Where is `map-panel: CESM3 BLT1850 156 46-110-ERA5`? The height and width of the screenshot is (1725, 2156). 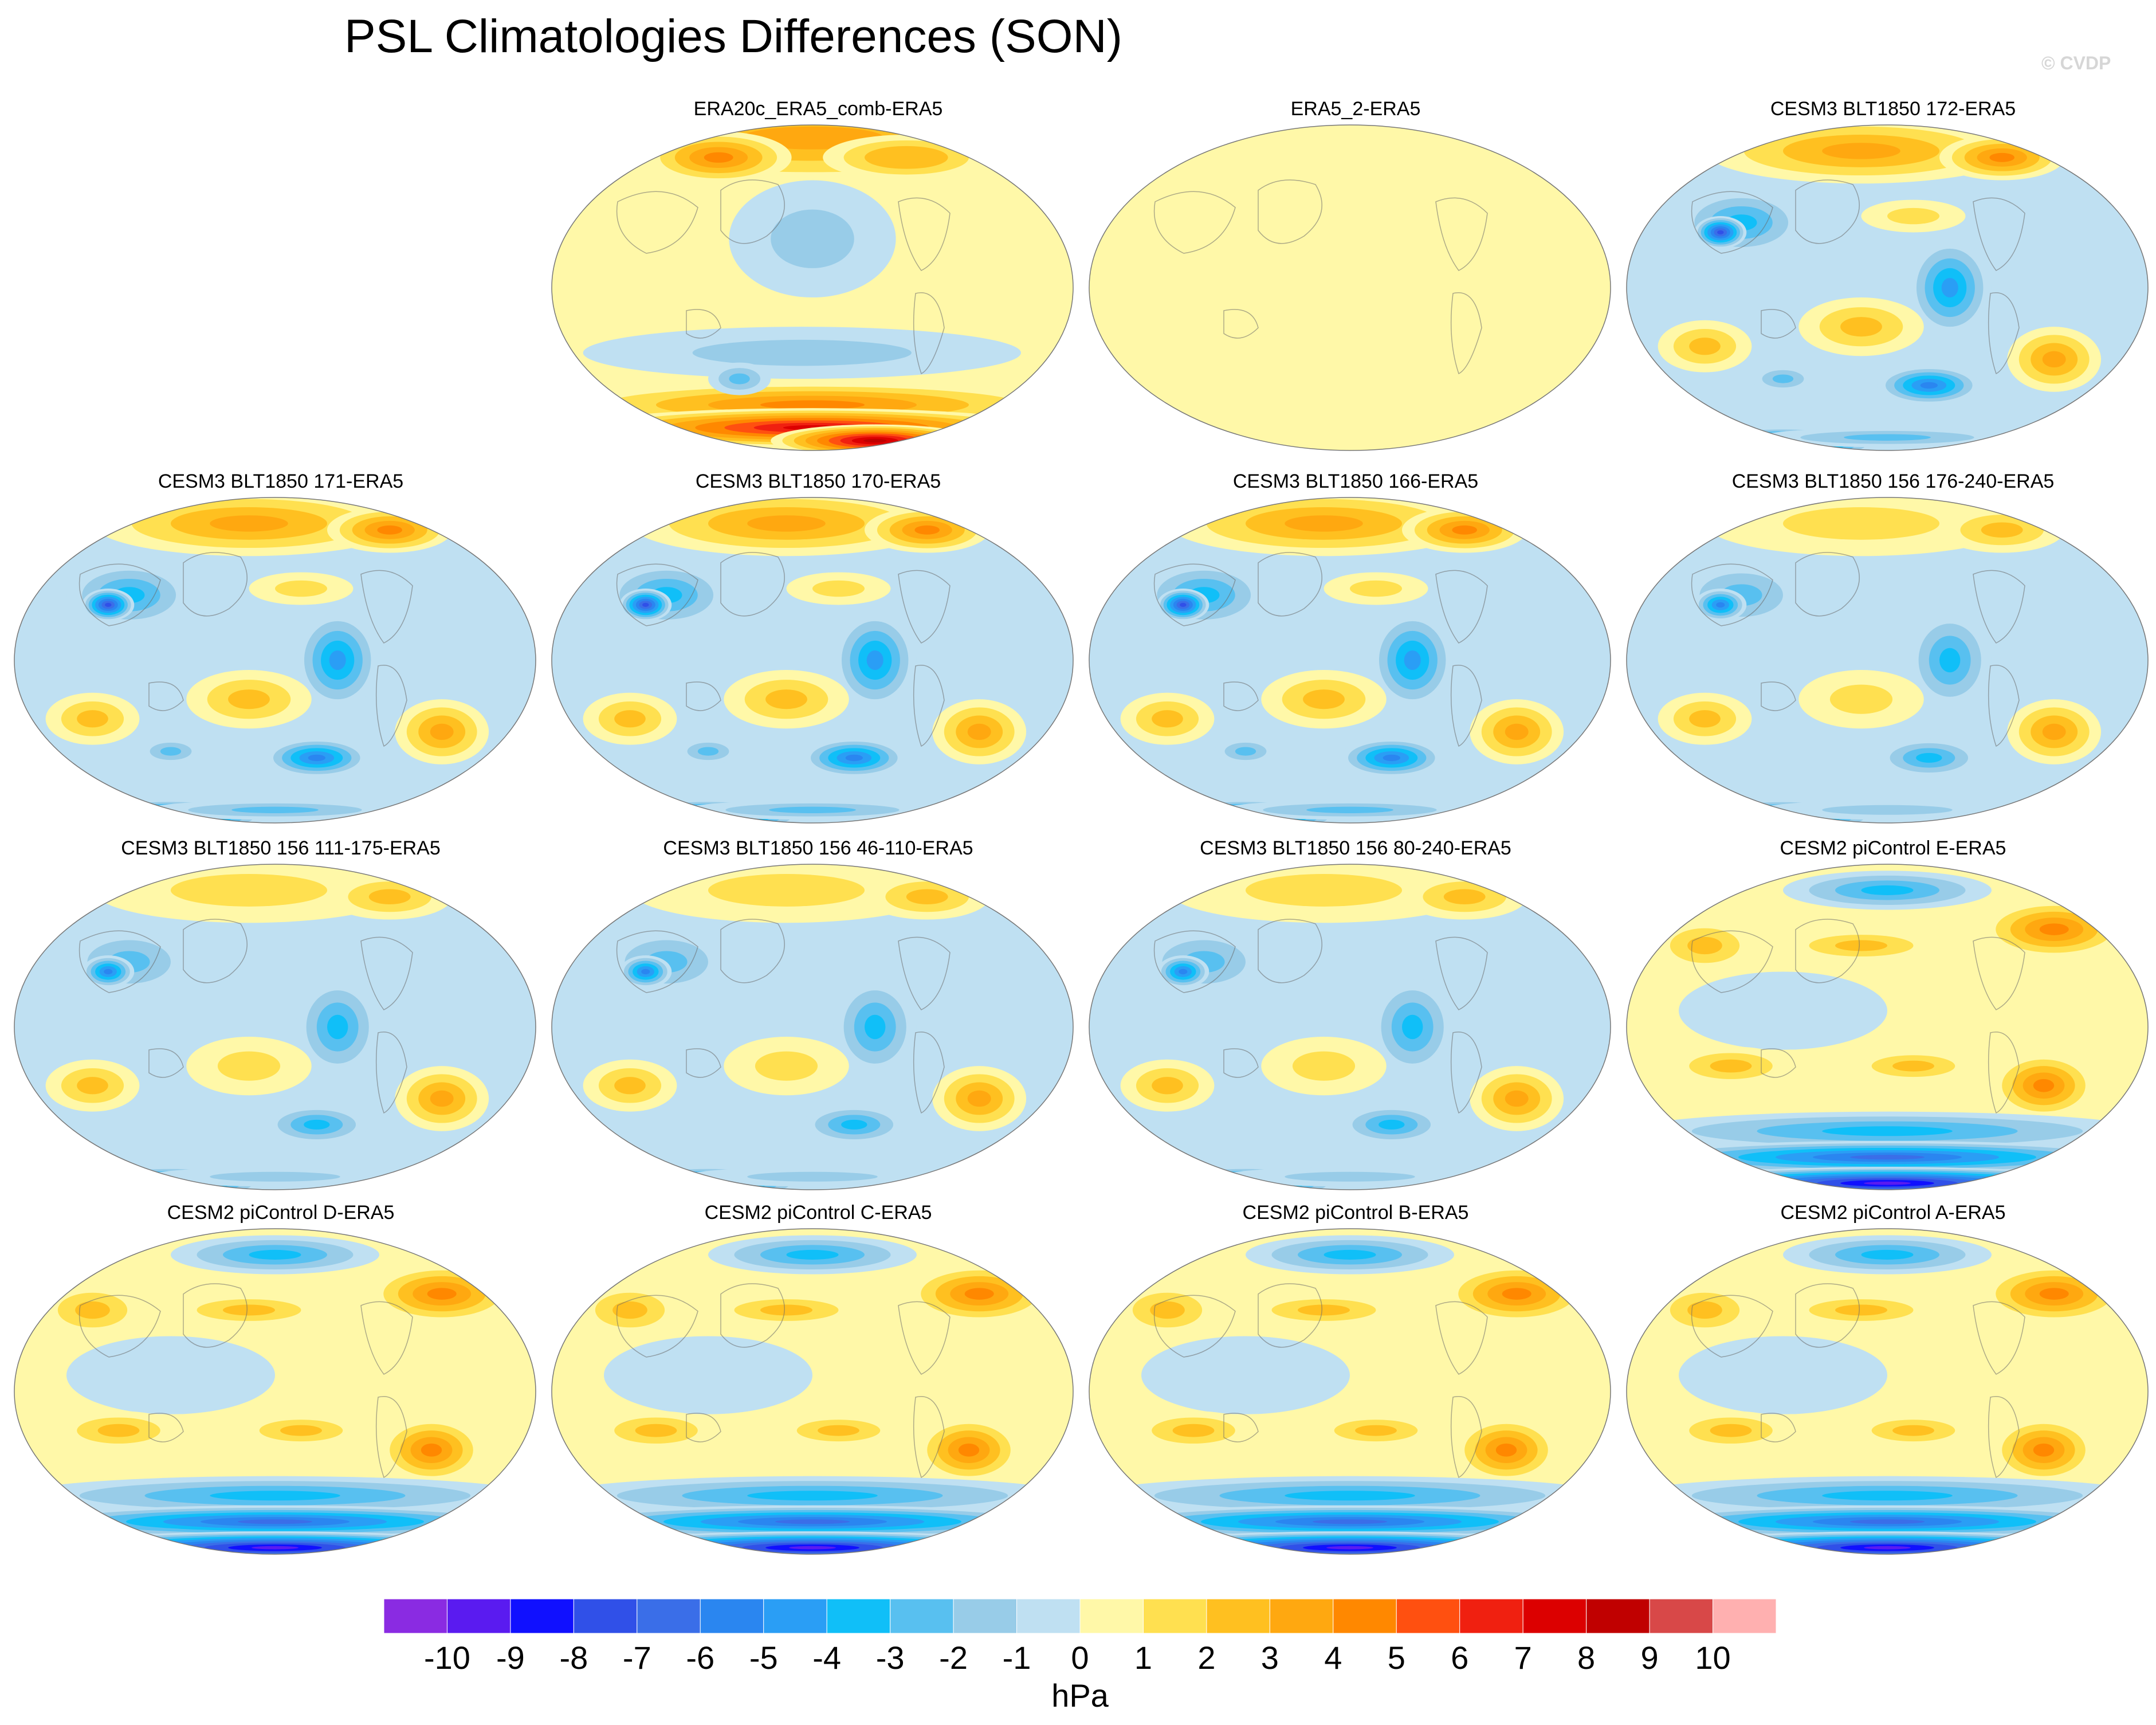 map-panel: CESM3 BLT1850 156 46-110-ERA5 is located at coordinates (818, 1014).